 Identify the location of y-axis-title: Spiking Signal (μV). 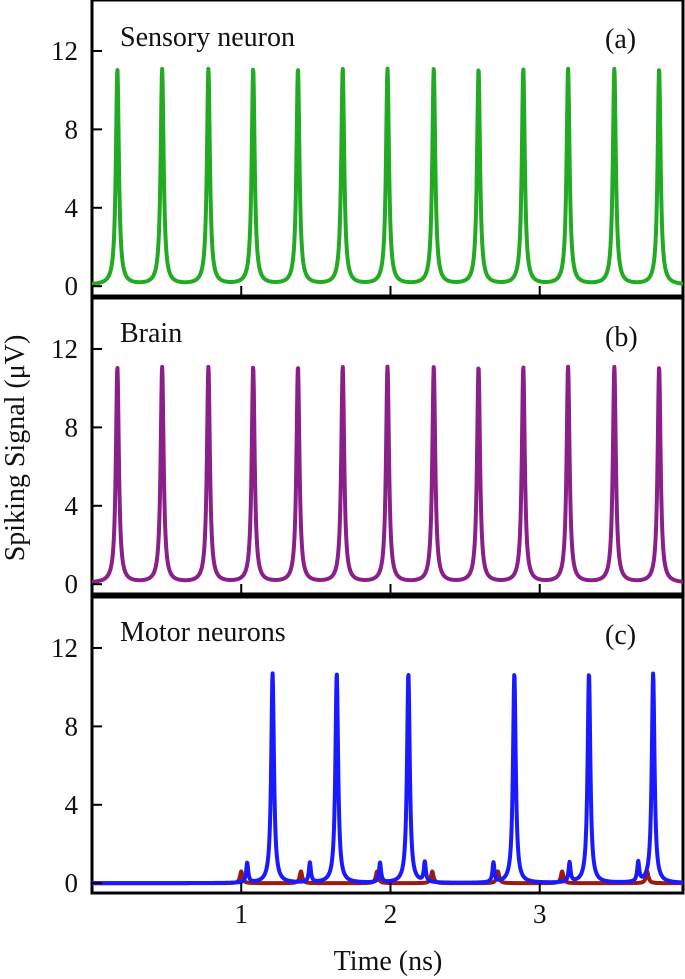
(15, 448).